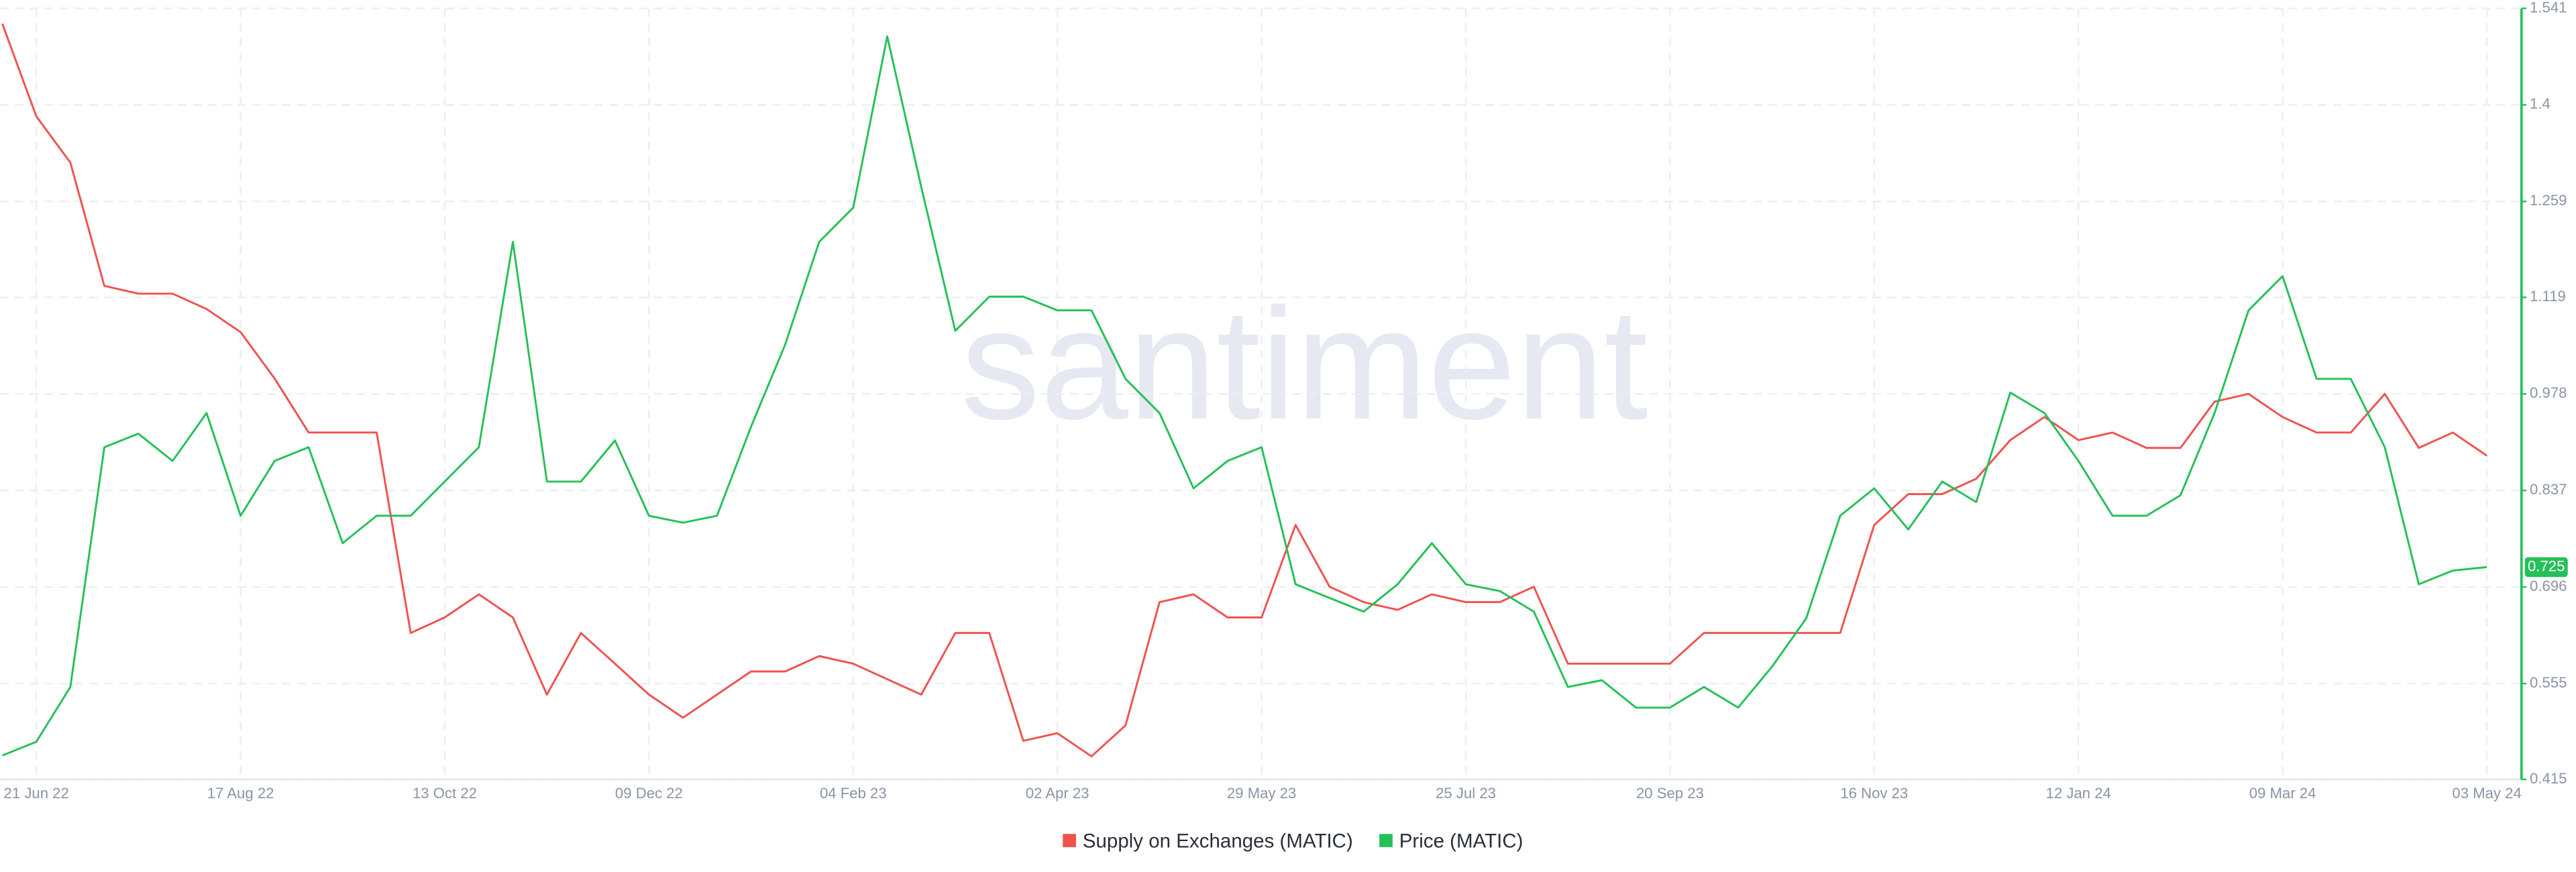 Image resolution: width=2576 pixels, height=872 pixels. Describe the element at coordinates (1466, 793) in the screenshot. I see `x-tick-label: 25 Jul 23` at that location.